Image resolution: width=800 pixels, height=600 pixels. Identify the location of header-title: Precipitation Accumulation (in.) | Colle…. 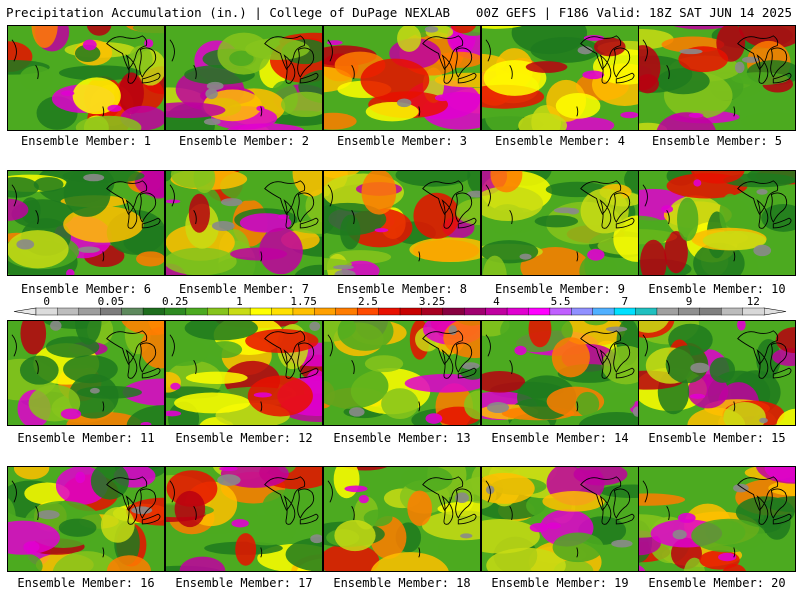
(228, 12).